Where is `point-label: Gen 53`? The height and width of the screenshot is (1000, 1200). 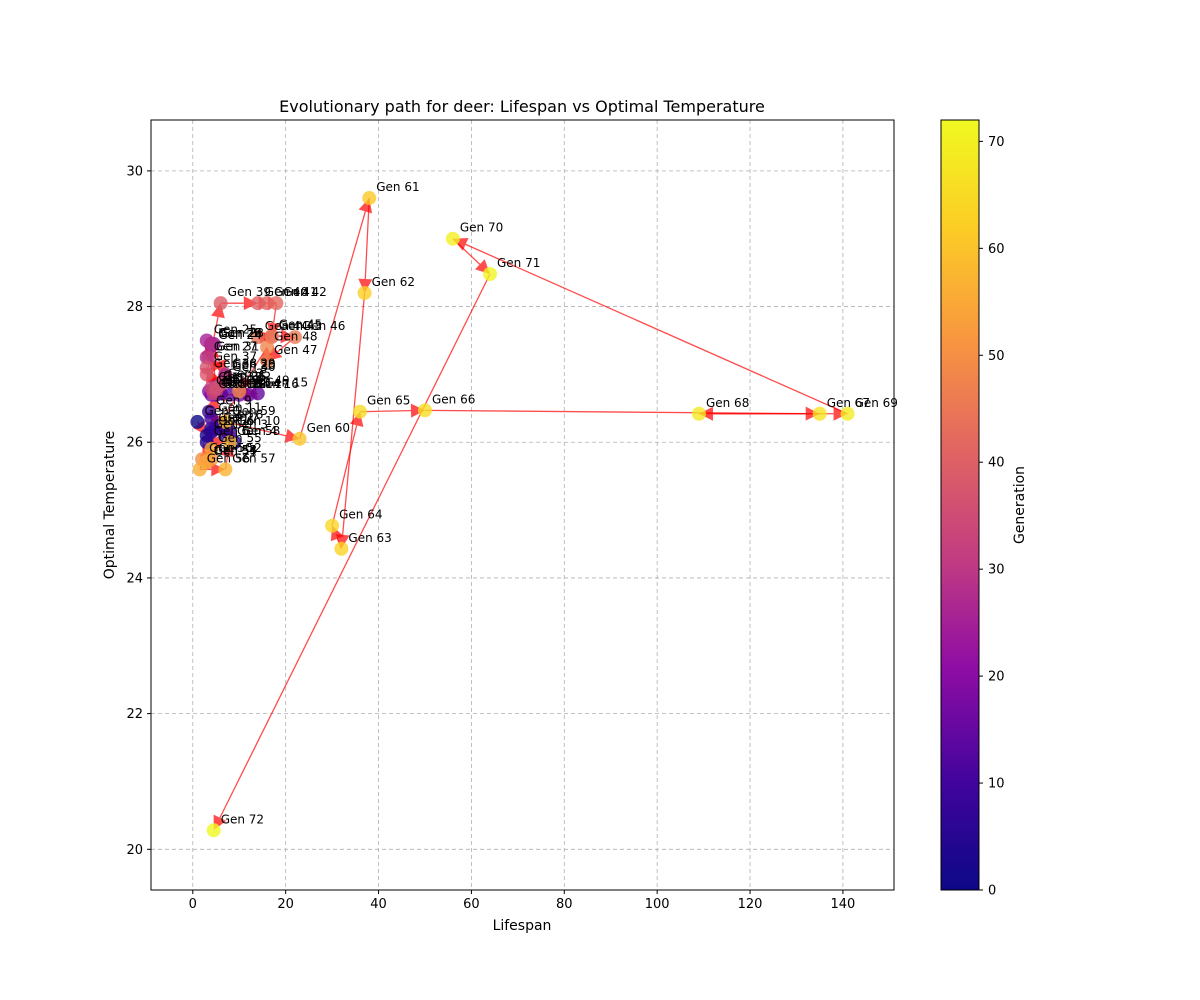
point-label: Gen 53 is located at coordinates (235, 450).